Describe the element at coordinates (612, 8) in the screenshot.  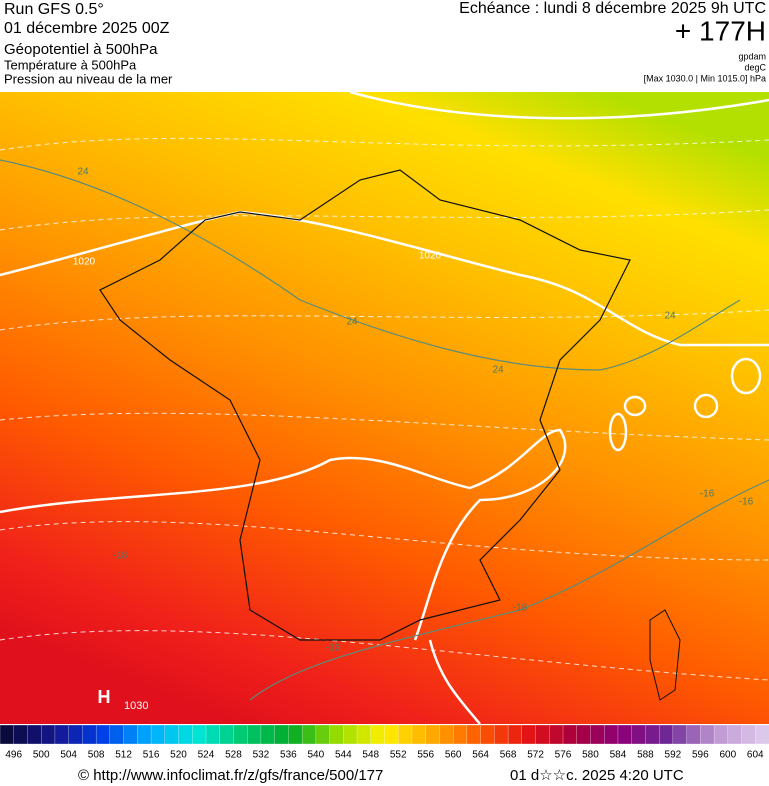
I see `echeance: Echéance : lundi 8 décembre 2025 9h UTC` at that location.